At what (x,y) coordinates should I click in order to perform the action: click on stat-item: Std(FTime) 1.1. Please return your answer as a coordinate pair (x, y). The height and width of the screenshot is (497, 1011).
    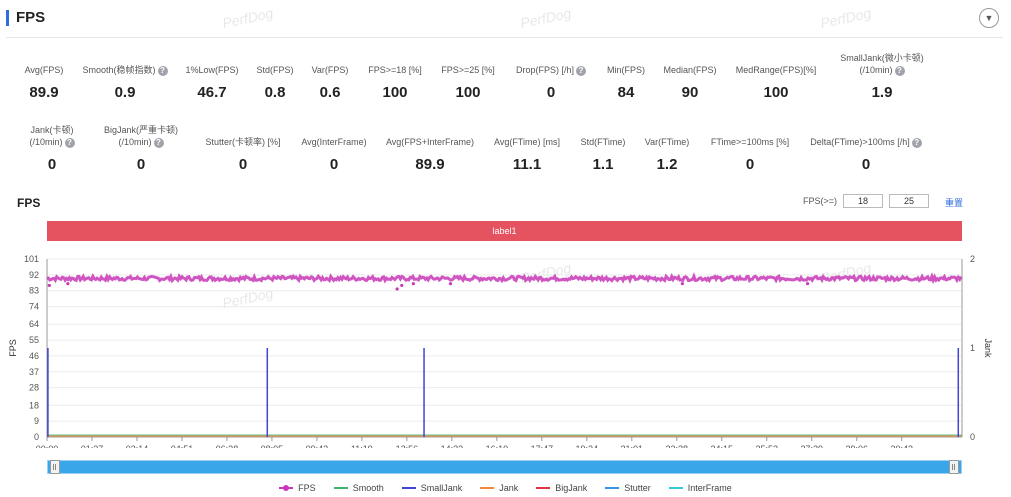
    Looking at the image, I should click on (603, 154).